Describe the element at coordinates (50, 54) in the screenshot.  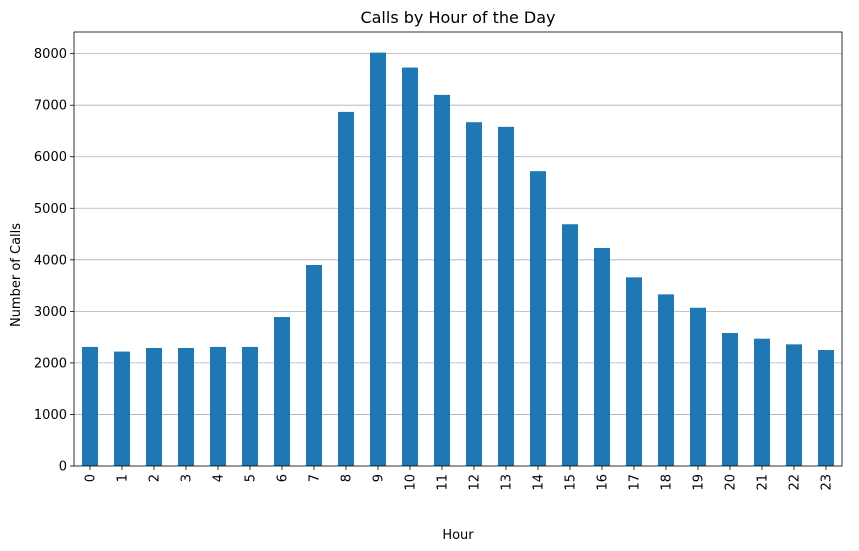
I see `y-tick-label: 8000` at that location.